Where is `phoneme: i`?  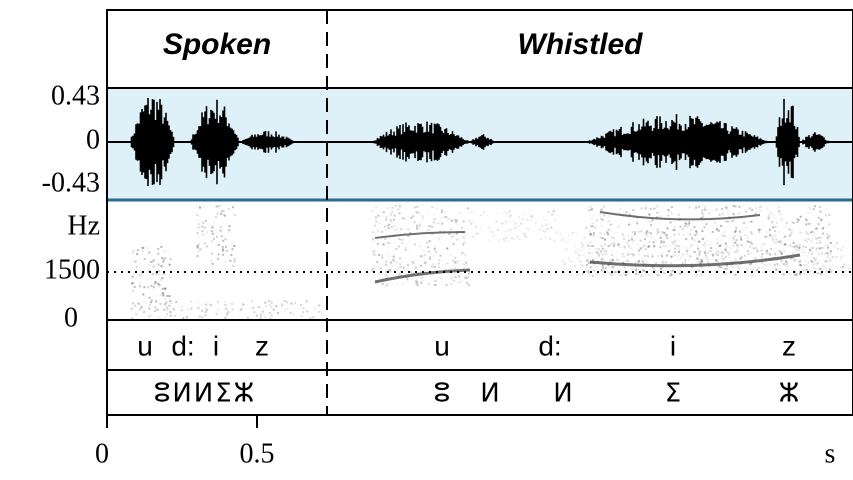 phoneme: i is located at coordinates (216, 345).